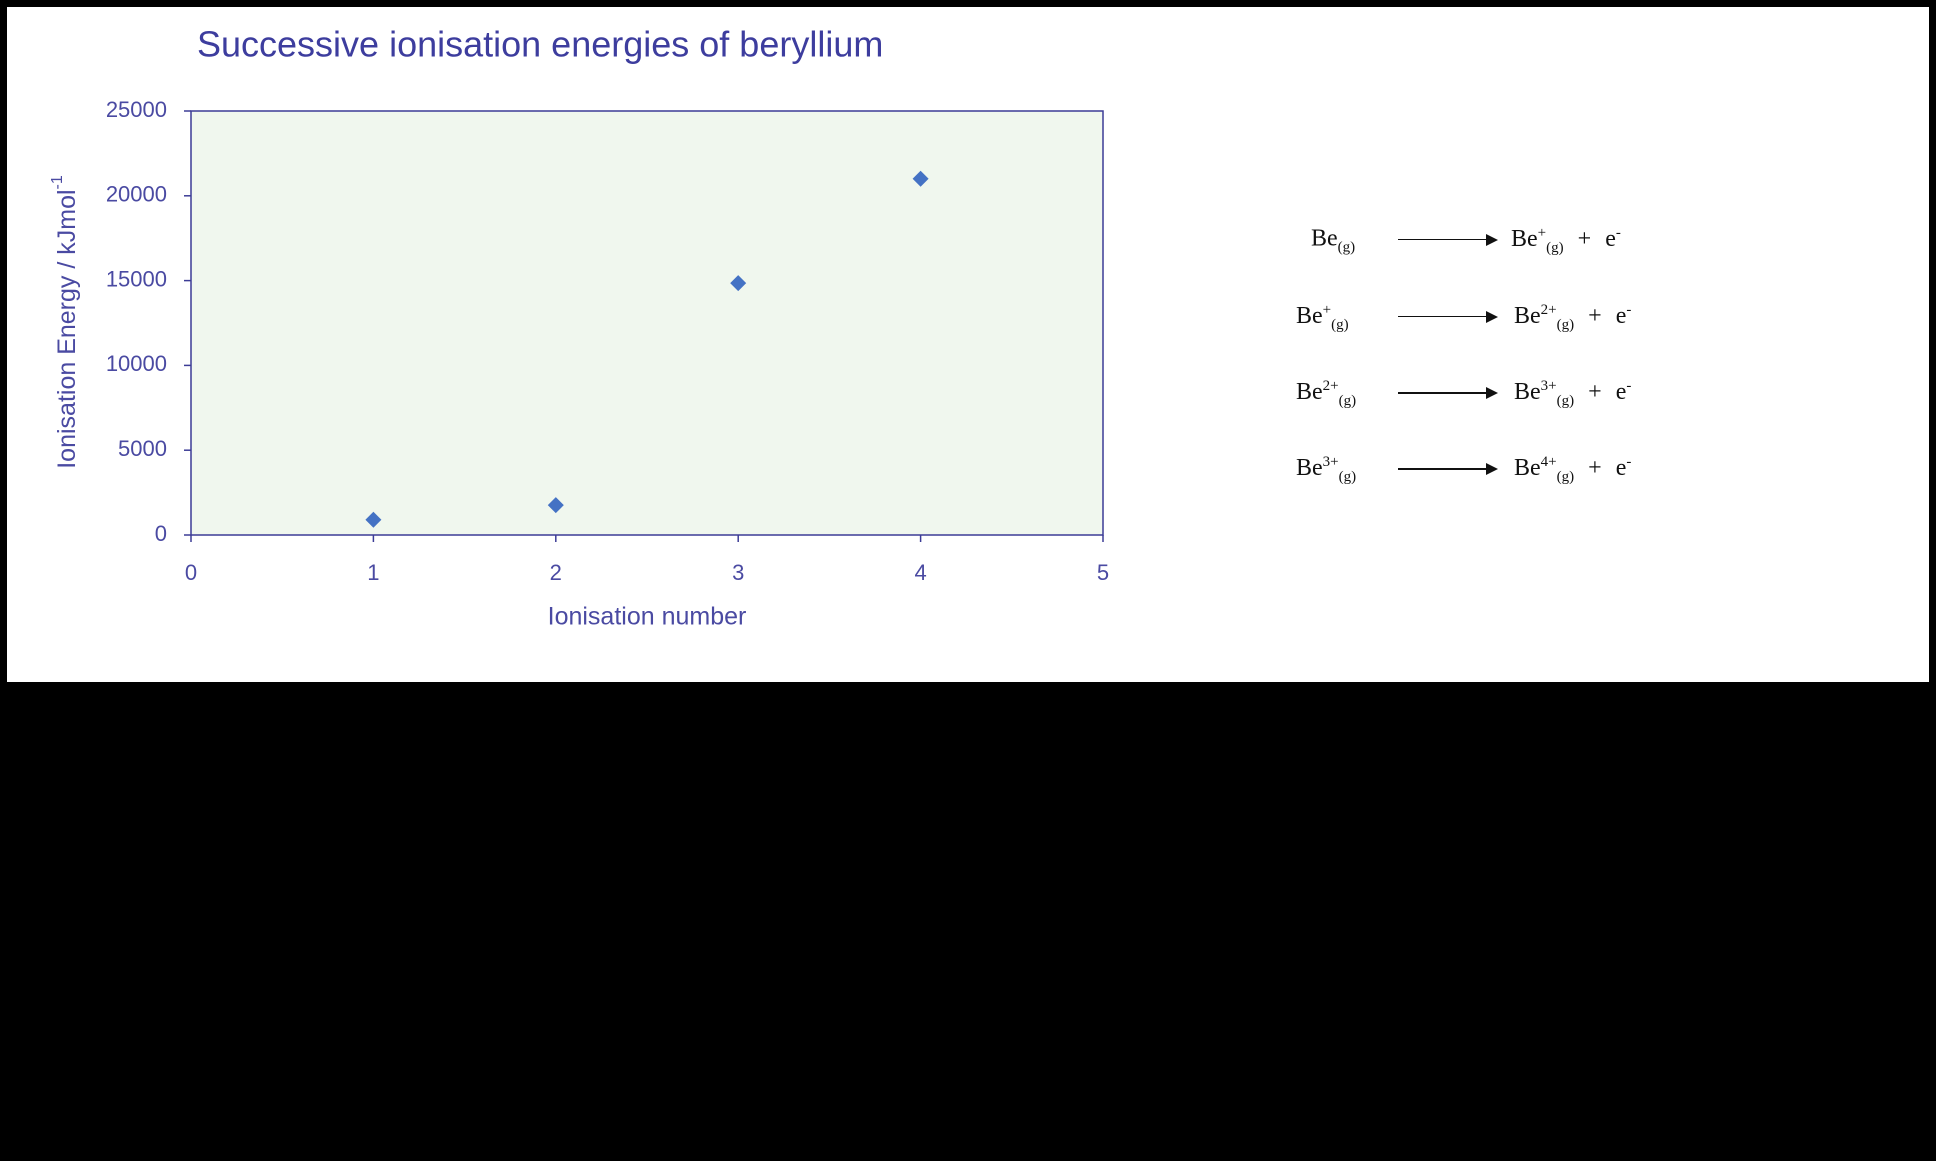 The width and height of the screenshot is (1936, 1161). Describe the element at coordinates (920, 572) in the screenshot. I see `x-tick-label: 4` at that location.